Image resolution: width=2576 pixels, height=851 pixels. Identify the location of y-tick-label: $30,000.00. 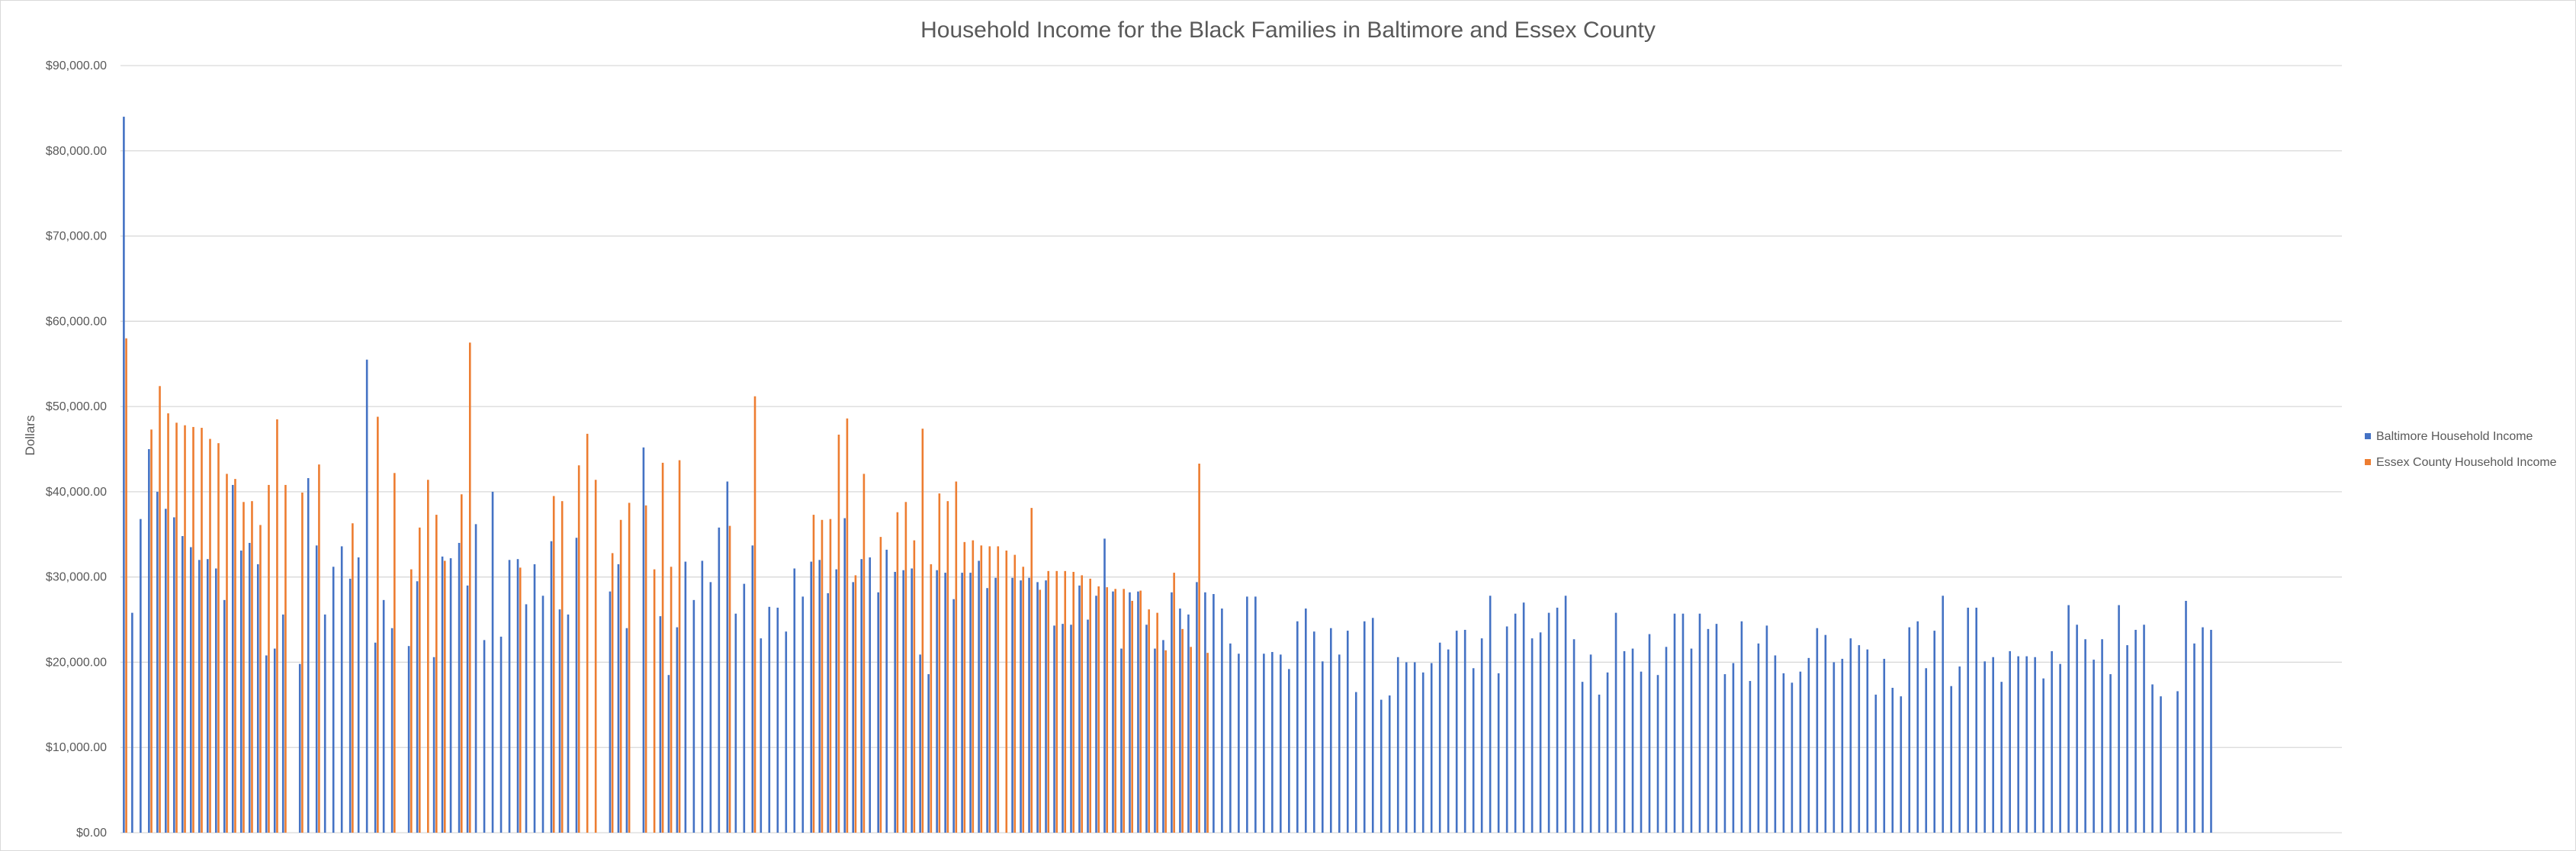
(76, 577).